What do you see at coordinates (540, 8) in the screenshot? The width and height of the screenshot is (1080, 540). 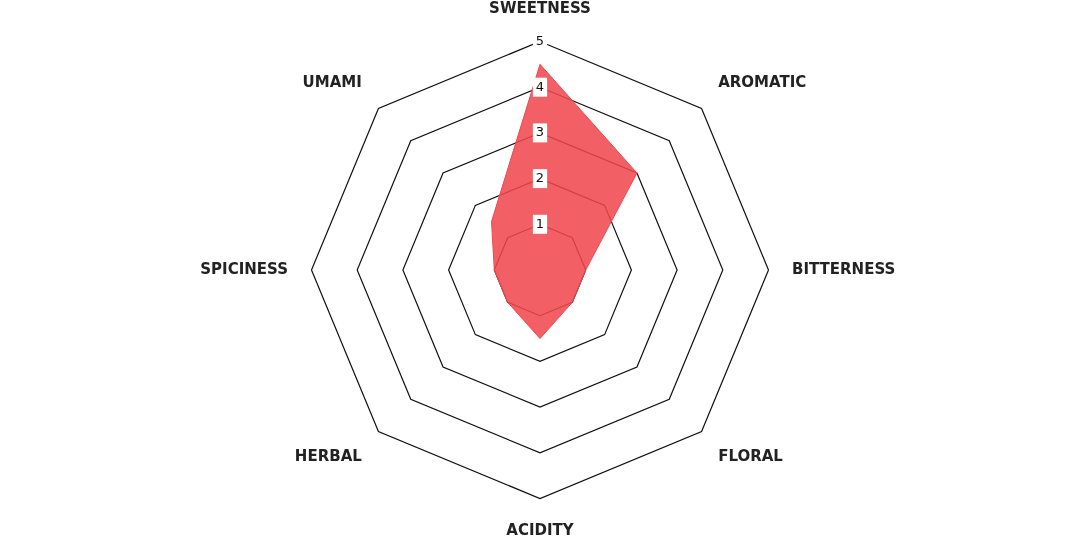 I see `spoke-label: SWEETNESS` at bounding box center [540, 8].